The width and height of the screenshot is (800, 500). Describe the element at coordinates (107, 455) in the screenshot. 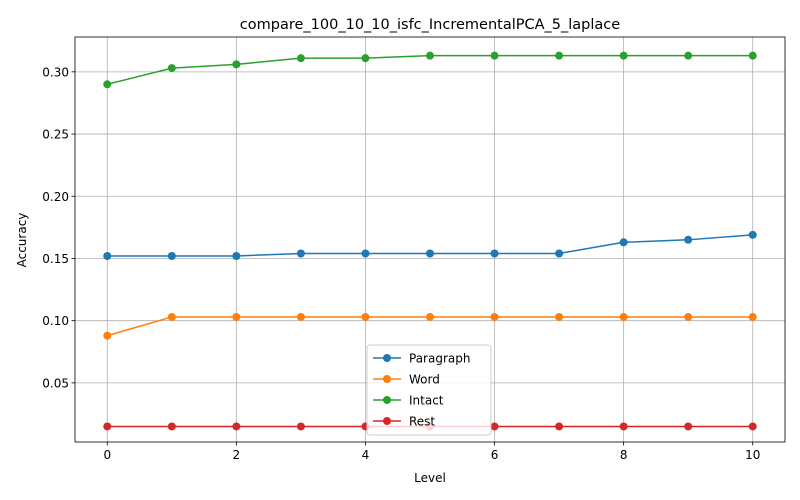

I see `x-tick-label: 0` at that location.